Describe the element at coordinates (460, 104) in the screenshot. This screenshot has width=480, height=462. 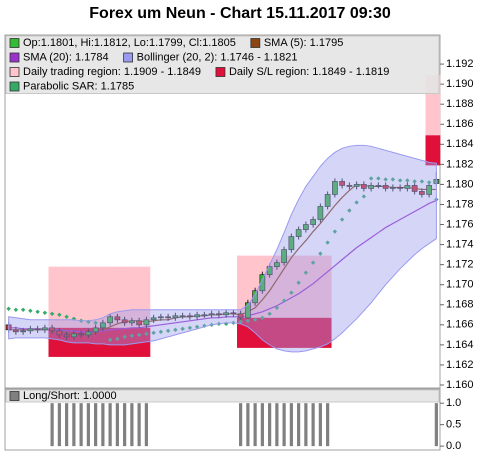
I see `y-tick-label: 1.188` at that location.